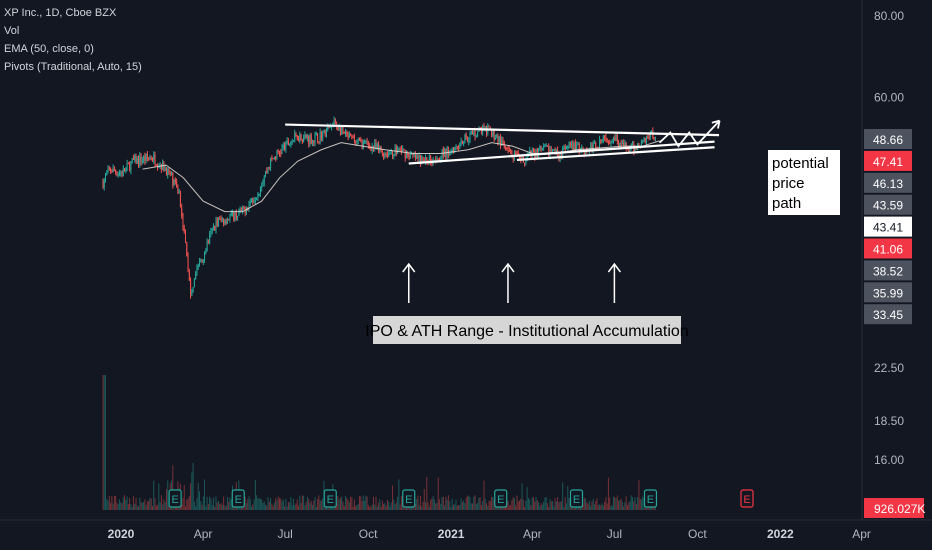  Describe the element at coordinates (49, 49) in the screenshot. I see `legend-ema: EMA (50, close, 0)` at that location.